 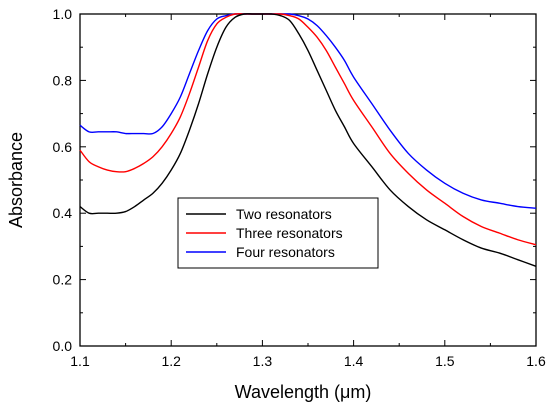 What do you see at coordinates (16, 180) in the screenshot?
I see `y-axis-title: Absorbance` at bounding box center [16, 180].